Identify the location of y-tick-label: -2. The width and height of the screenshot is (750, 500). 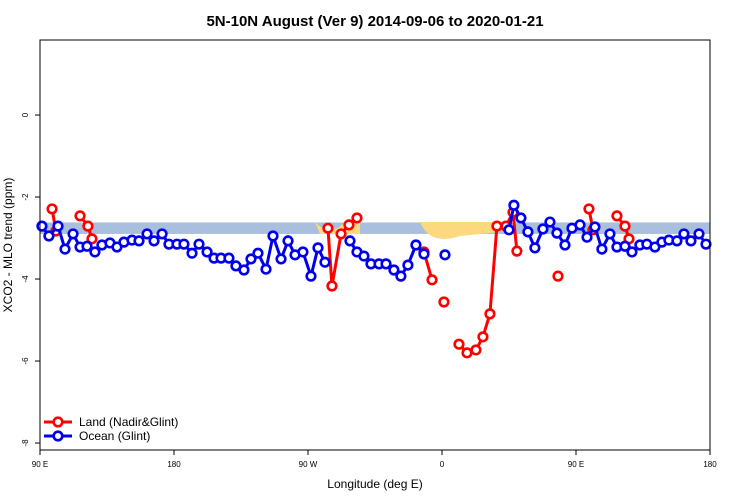
(25, 197).